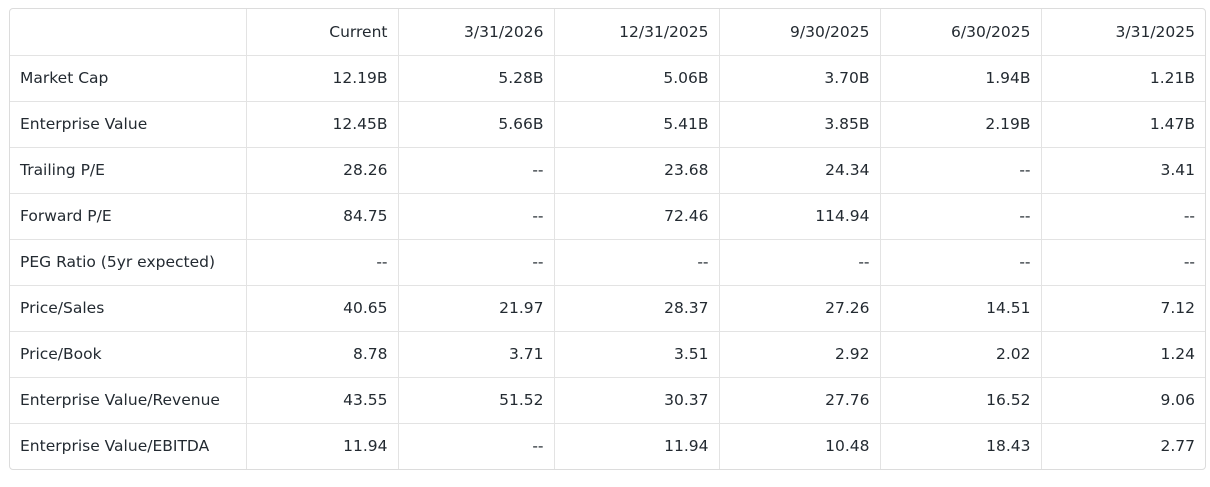 This screenshot has width=1210, height=487. Describe the element at coordinates (128, 354) in the screenshot. I see `row-label: Price/Book` at that location.